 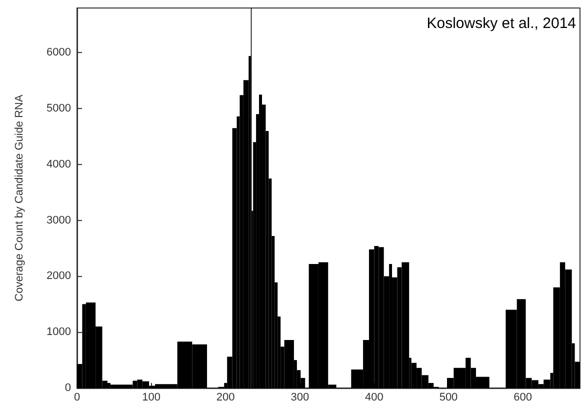 I want to click on x-tick-label: 100, so click(x=151, y=398).